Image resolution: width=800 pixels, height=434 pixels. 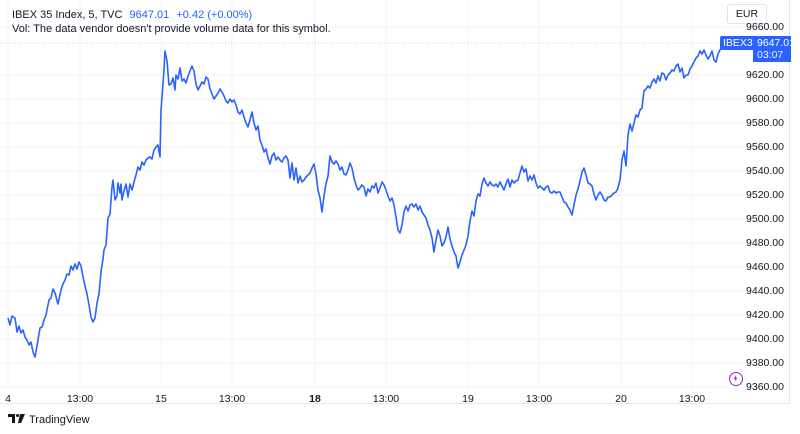 I want to click on price-axis-label: 9440.00, so click(x=765, y=291).